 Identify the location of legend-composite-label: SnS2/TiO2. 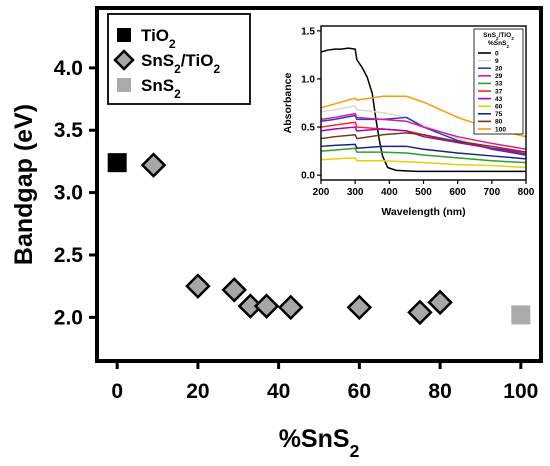
(180, 63).